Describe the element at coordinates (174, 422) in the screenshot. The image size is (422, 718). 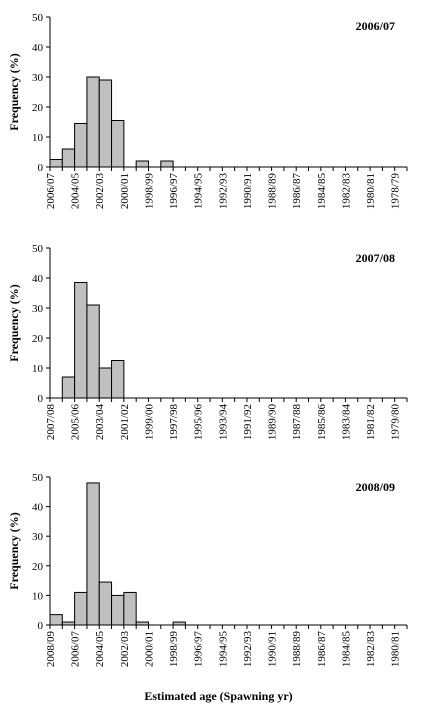
I see `x-tick-label: 1997/98` at that location.